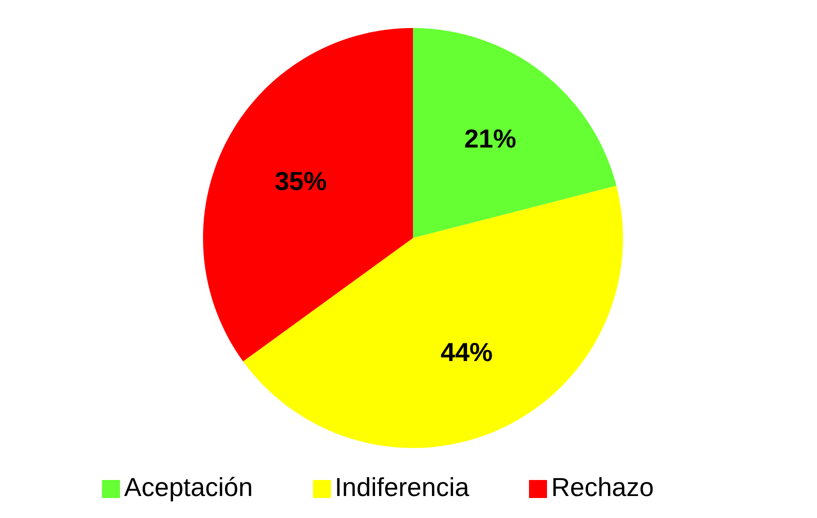 Image resolution: width=817 pixels, height=518 pixels. Describe the element at coordinates (188, 487) in the screenshot. I see `legend-label: Aceptación` at that location.